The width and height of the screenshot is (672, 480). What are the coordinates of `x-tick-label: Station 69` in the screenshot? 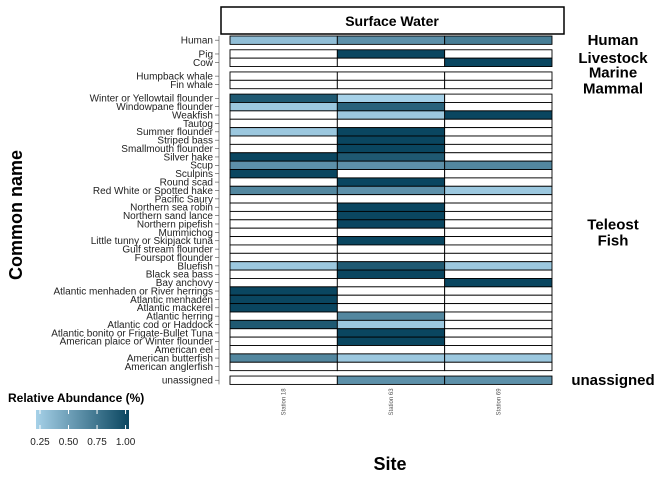 It's located at (499, 402).